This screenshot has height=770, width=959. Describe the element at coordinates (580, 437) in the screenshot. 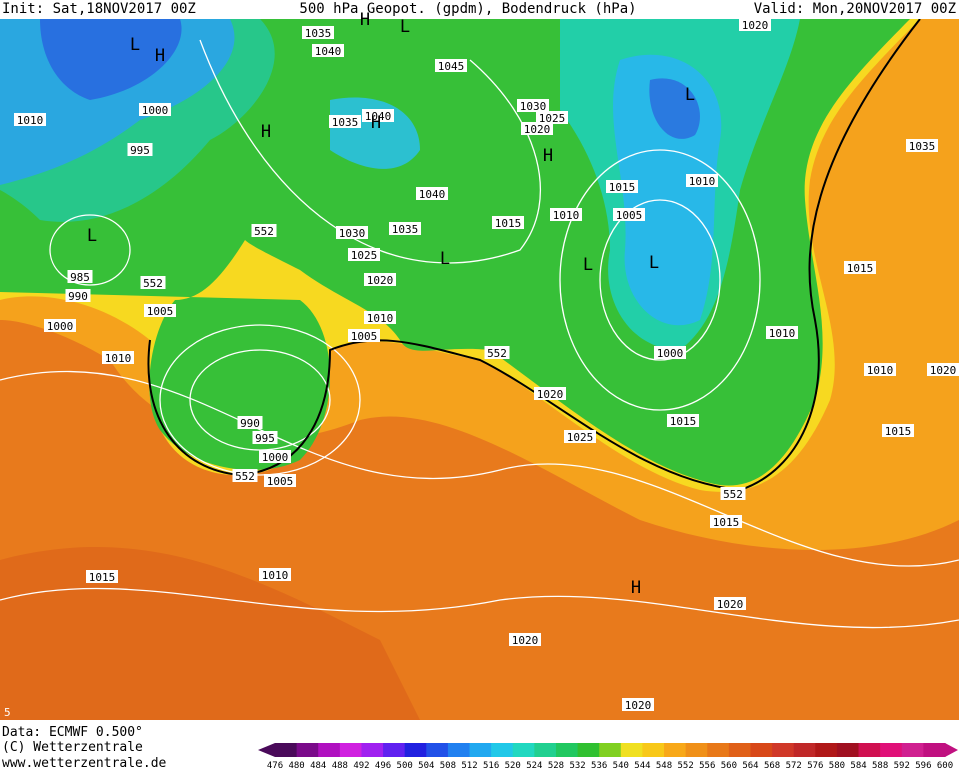

I see `isobar-label: 1025` at that location.